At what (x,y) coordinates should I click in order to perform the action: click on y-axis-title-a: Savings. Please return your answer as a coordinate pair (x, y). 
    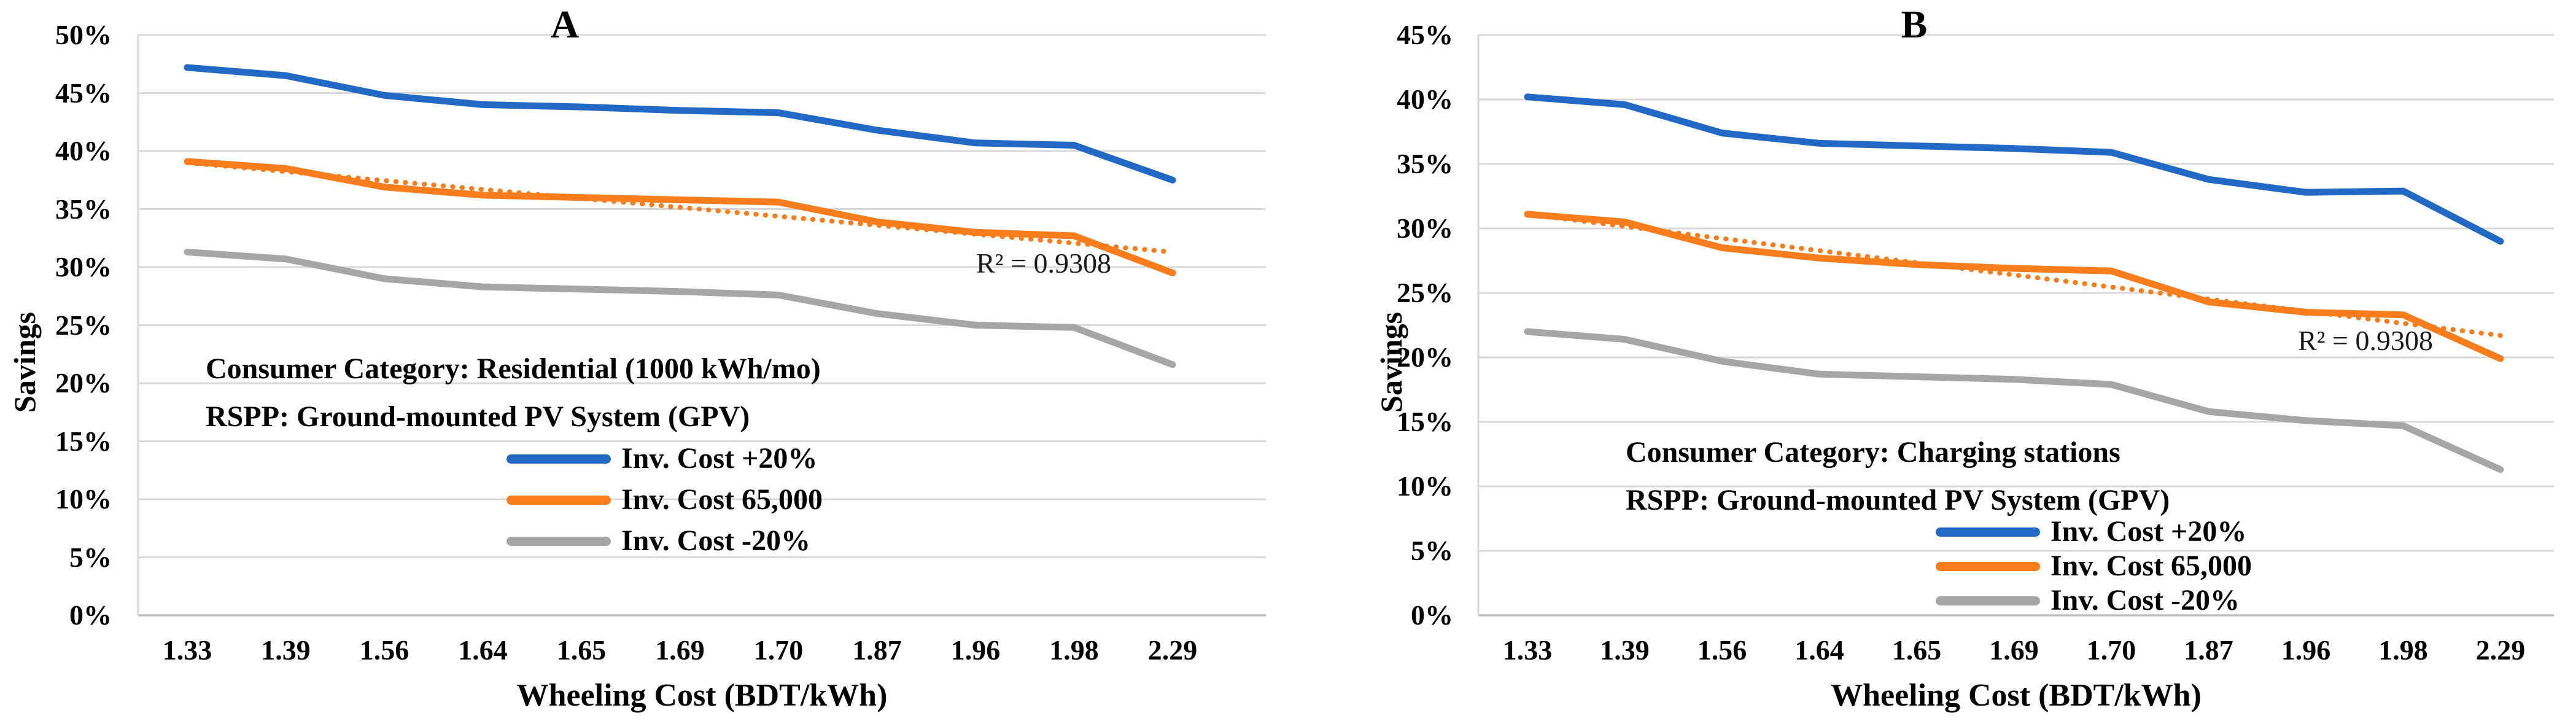
    Looking at the image, I should click on (24, 362).